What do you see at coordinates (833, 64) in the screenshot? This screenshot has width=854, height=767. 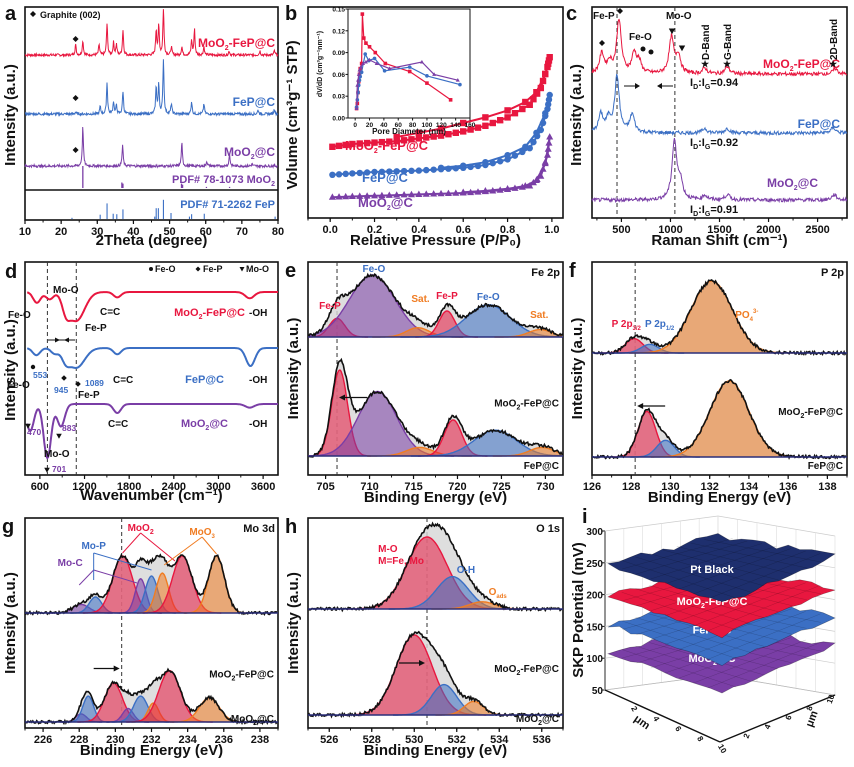 I see `band-star-icon: ★` at bounding box center [833, 64].